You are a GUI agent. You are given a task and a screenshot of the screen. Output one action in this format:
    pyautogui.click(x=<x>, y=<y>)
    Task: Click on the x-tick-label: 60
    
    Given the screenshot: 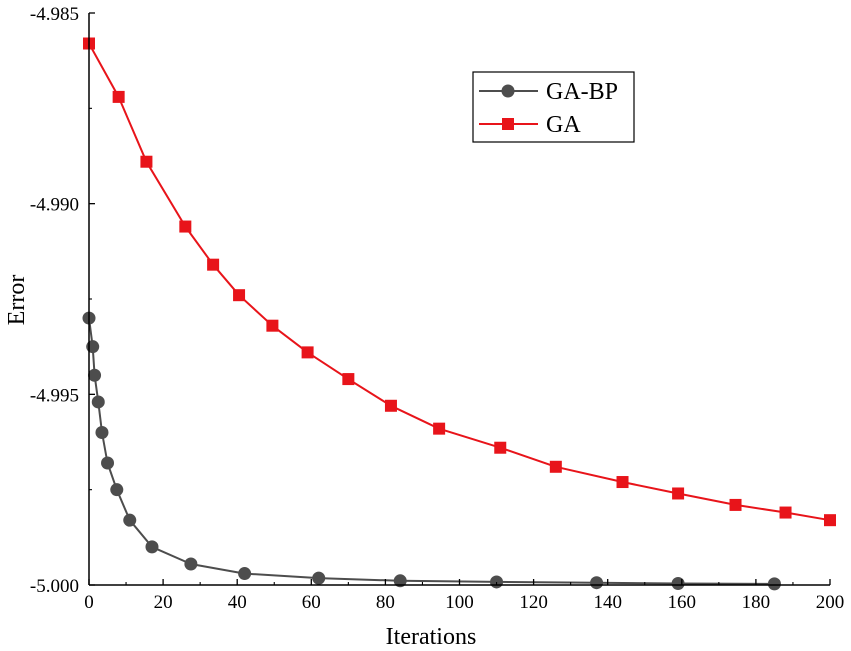 What is the action you would take?
    pyautogui.click(x=311, y=602)
    